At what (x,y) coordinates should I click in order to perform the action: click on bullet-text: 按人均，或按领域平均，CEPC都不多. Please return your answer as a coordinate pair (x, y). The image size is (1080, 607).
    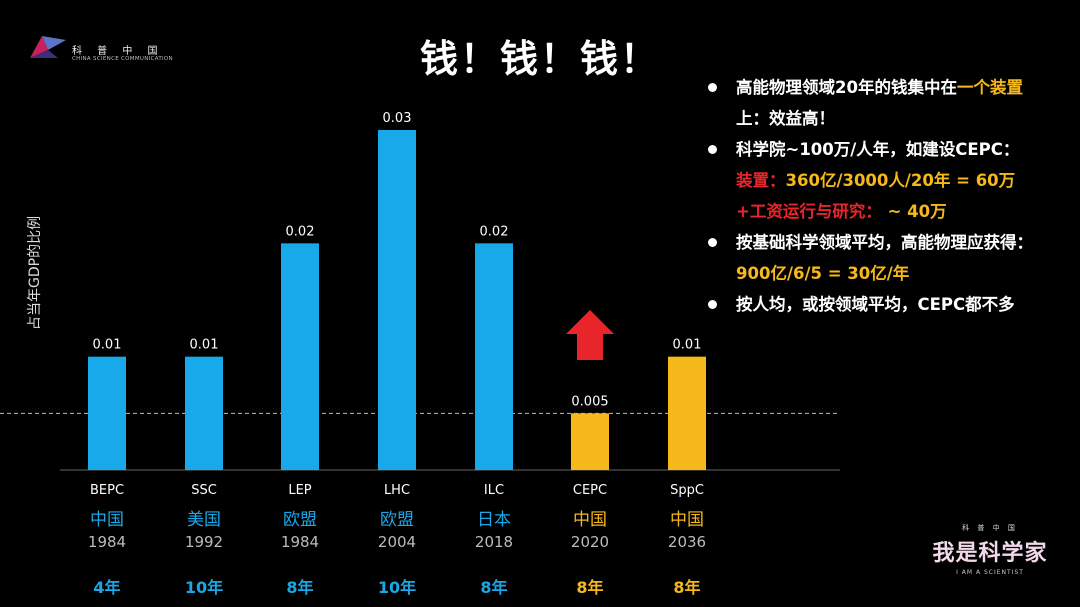
    Looking at the image, I should click on (875, 304).